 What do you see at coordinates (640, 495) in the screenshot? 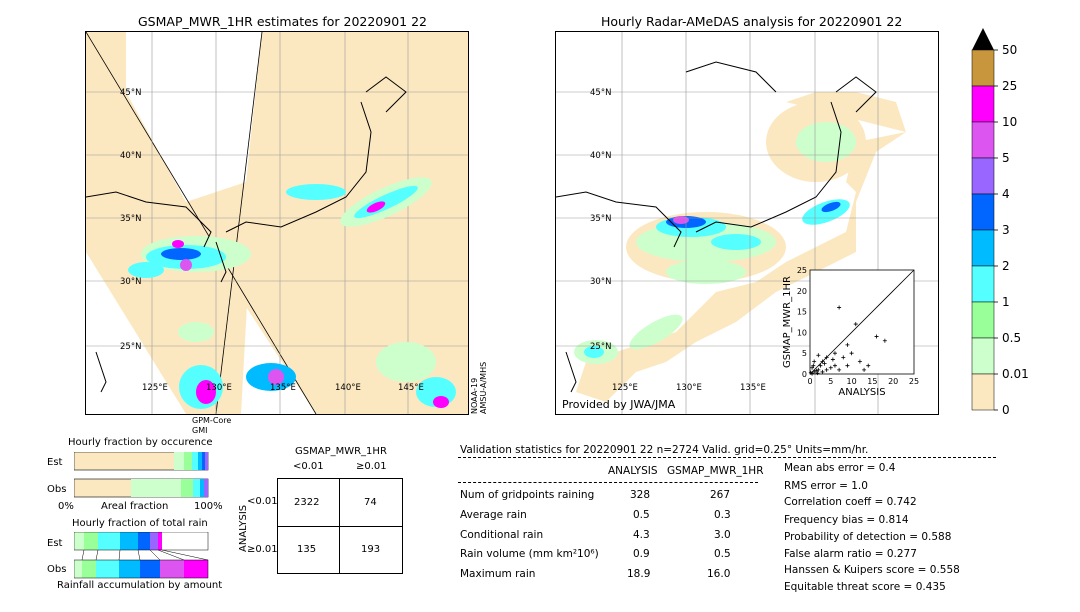
I see `stat-row-analysis: 328` at bounding box center [640, 495].